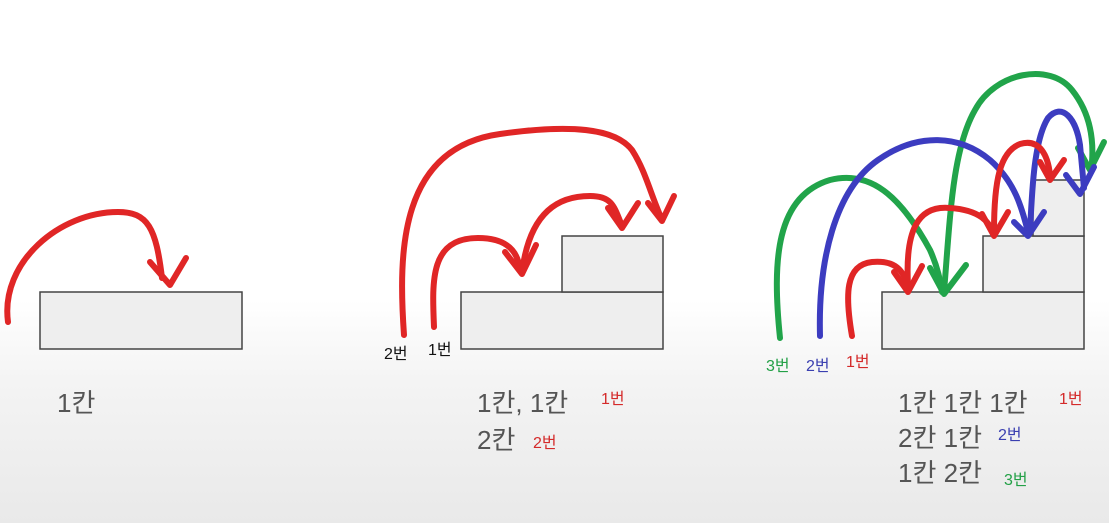 This screenshot has width=1109, height=528. I want to click on scene3-arrow-label-1: 1번, so click(858, 362).